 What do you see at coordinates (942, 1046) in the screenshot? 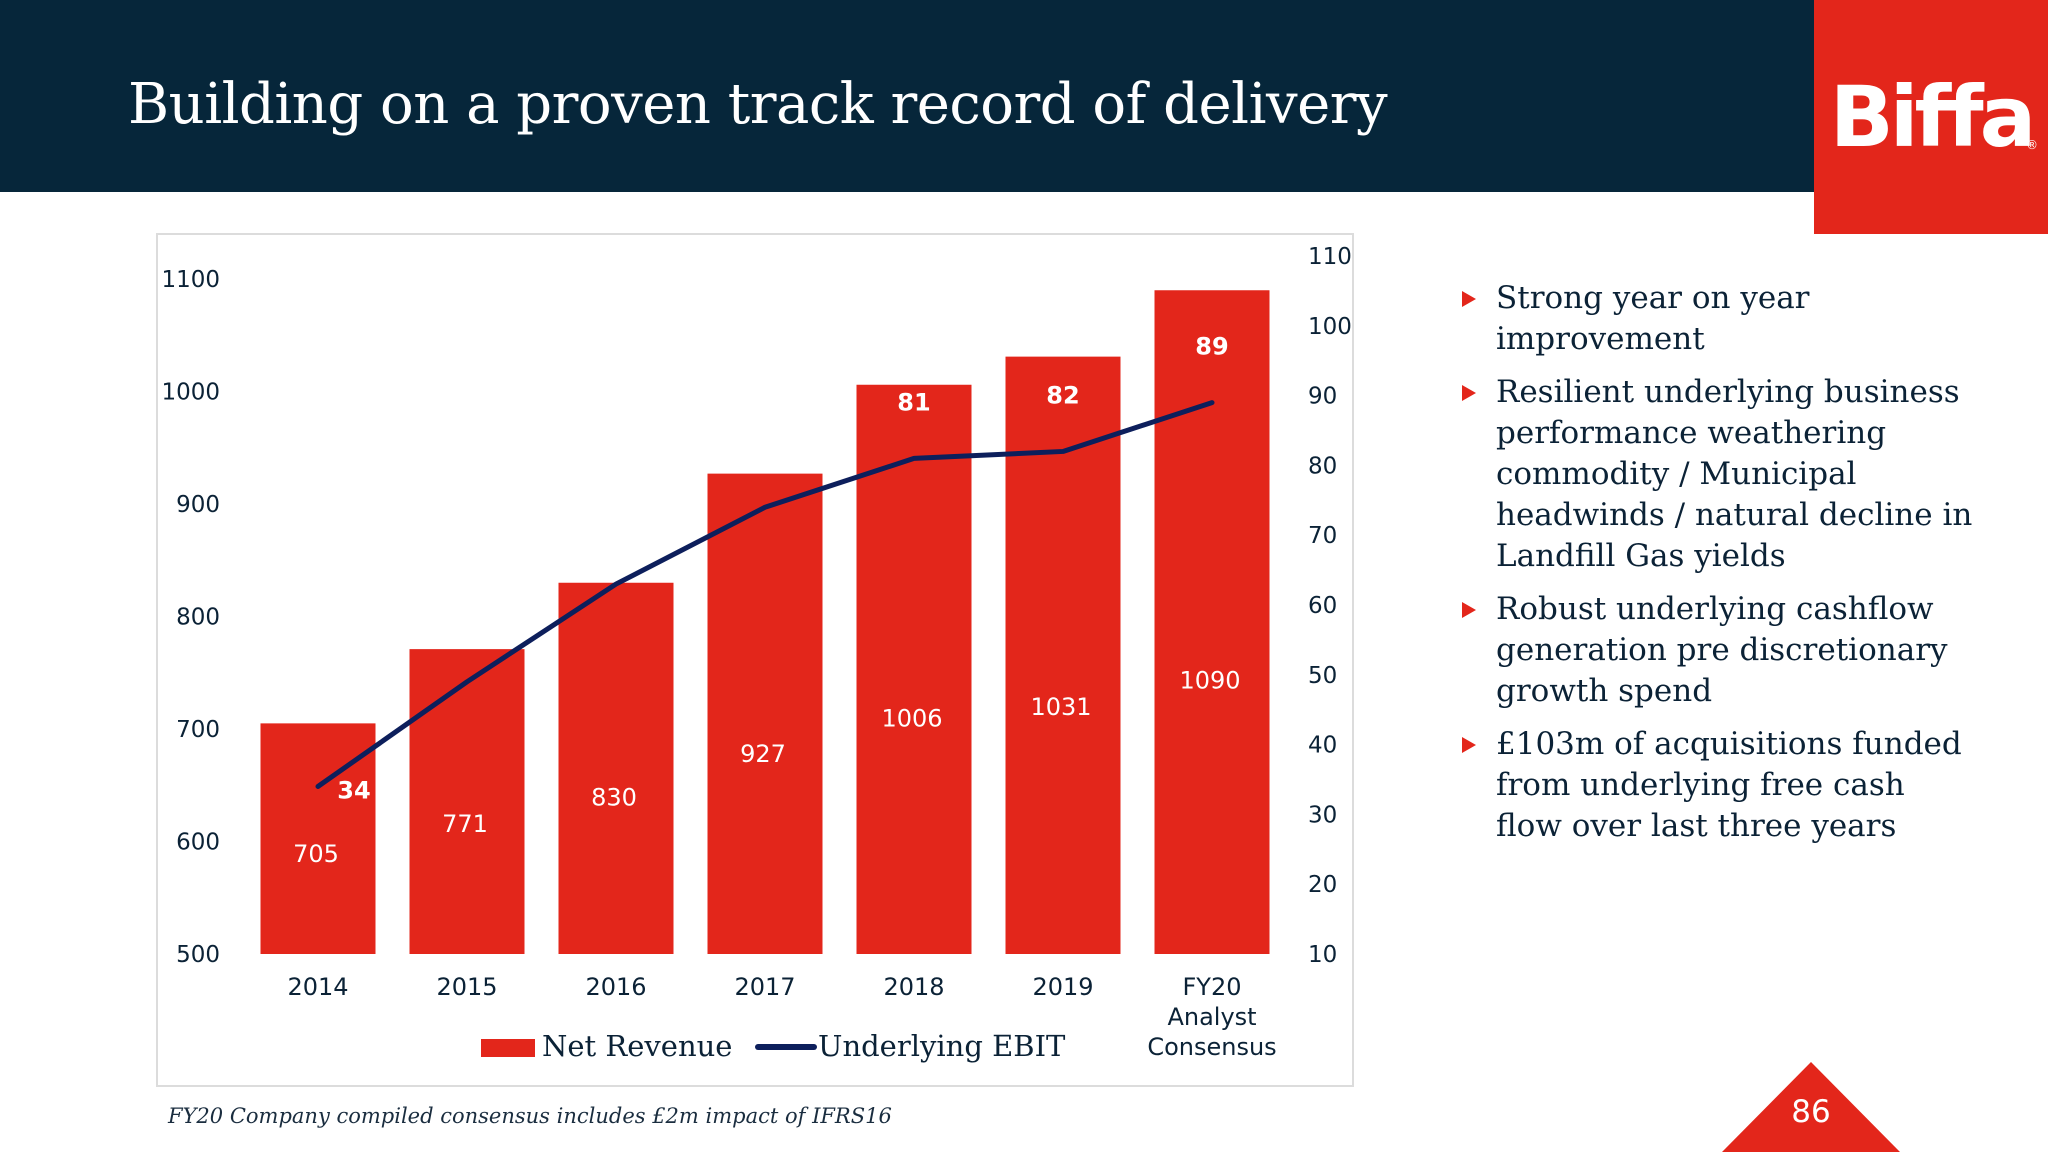
I see `legend-label-underlying-ebit: Underlying EBIT` at bounding box center [942, 1046].